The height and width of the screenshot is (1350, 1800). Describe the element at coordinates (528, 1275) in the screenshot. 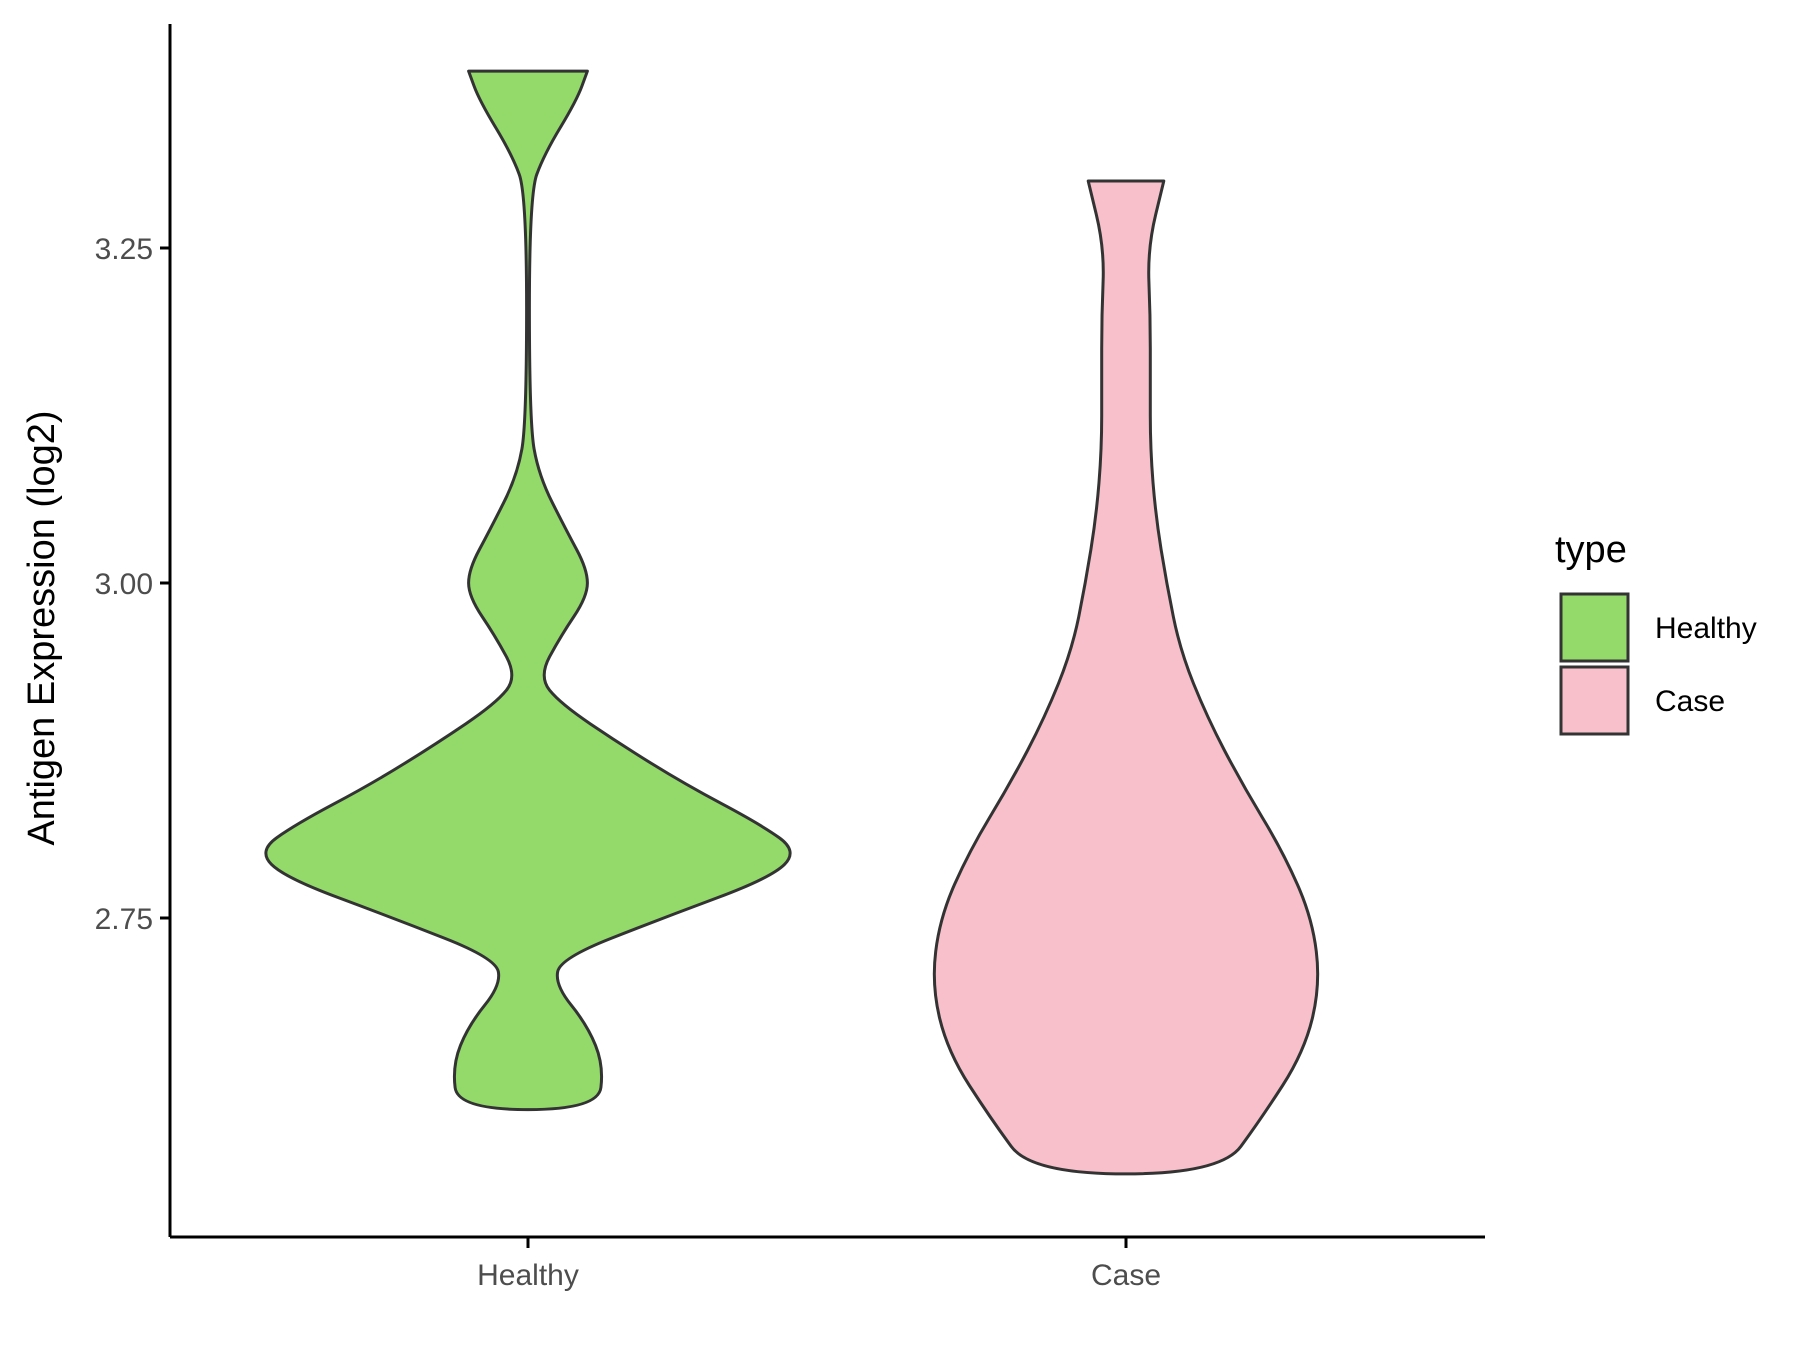

I see `x-tick-label: Healthy` at that location.